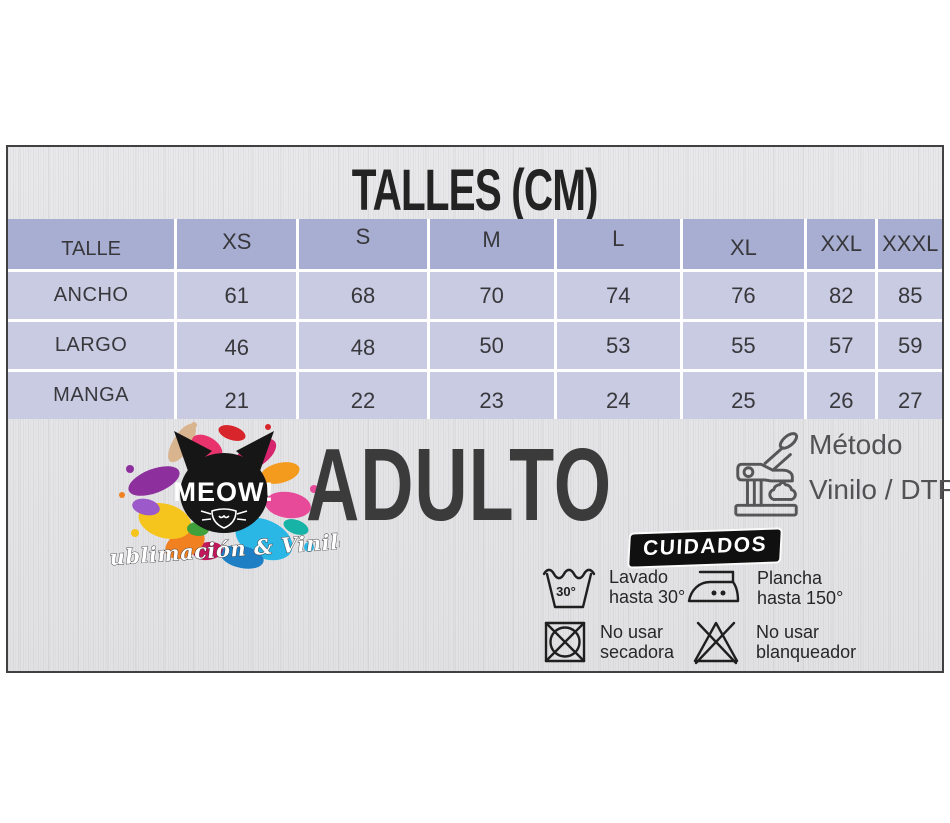 This screenshot has height=823, width=950. I want to click on row-label-largo: LARGO, so click(91, 345).